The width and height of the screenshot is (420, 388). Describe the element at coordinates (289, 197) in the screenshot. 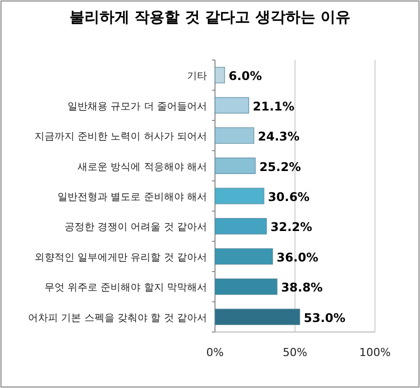

I see `data-label: 30.6%` at that location.